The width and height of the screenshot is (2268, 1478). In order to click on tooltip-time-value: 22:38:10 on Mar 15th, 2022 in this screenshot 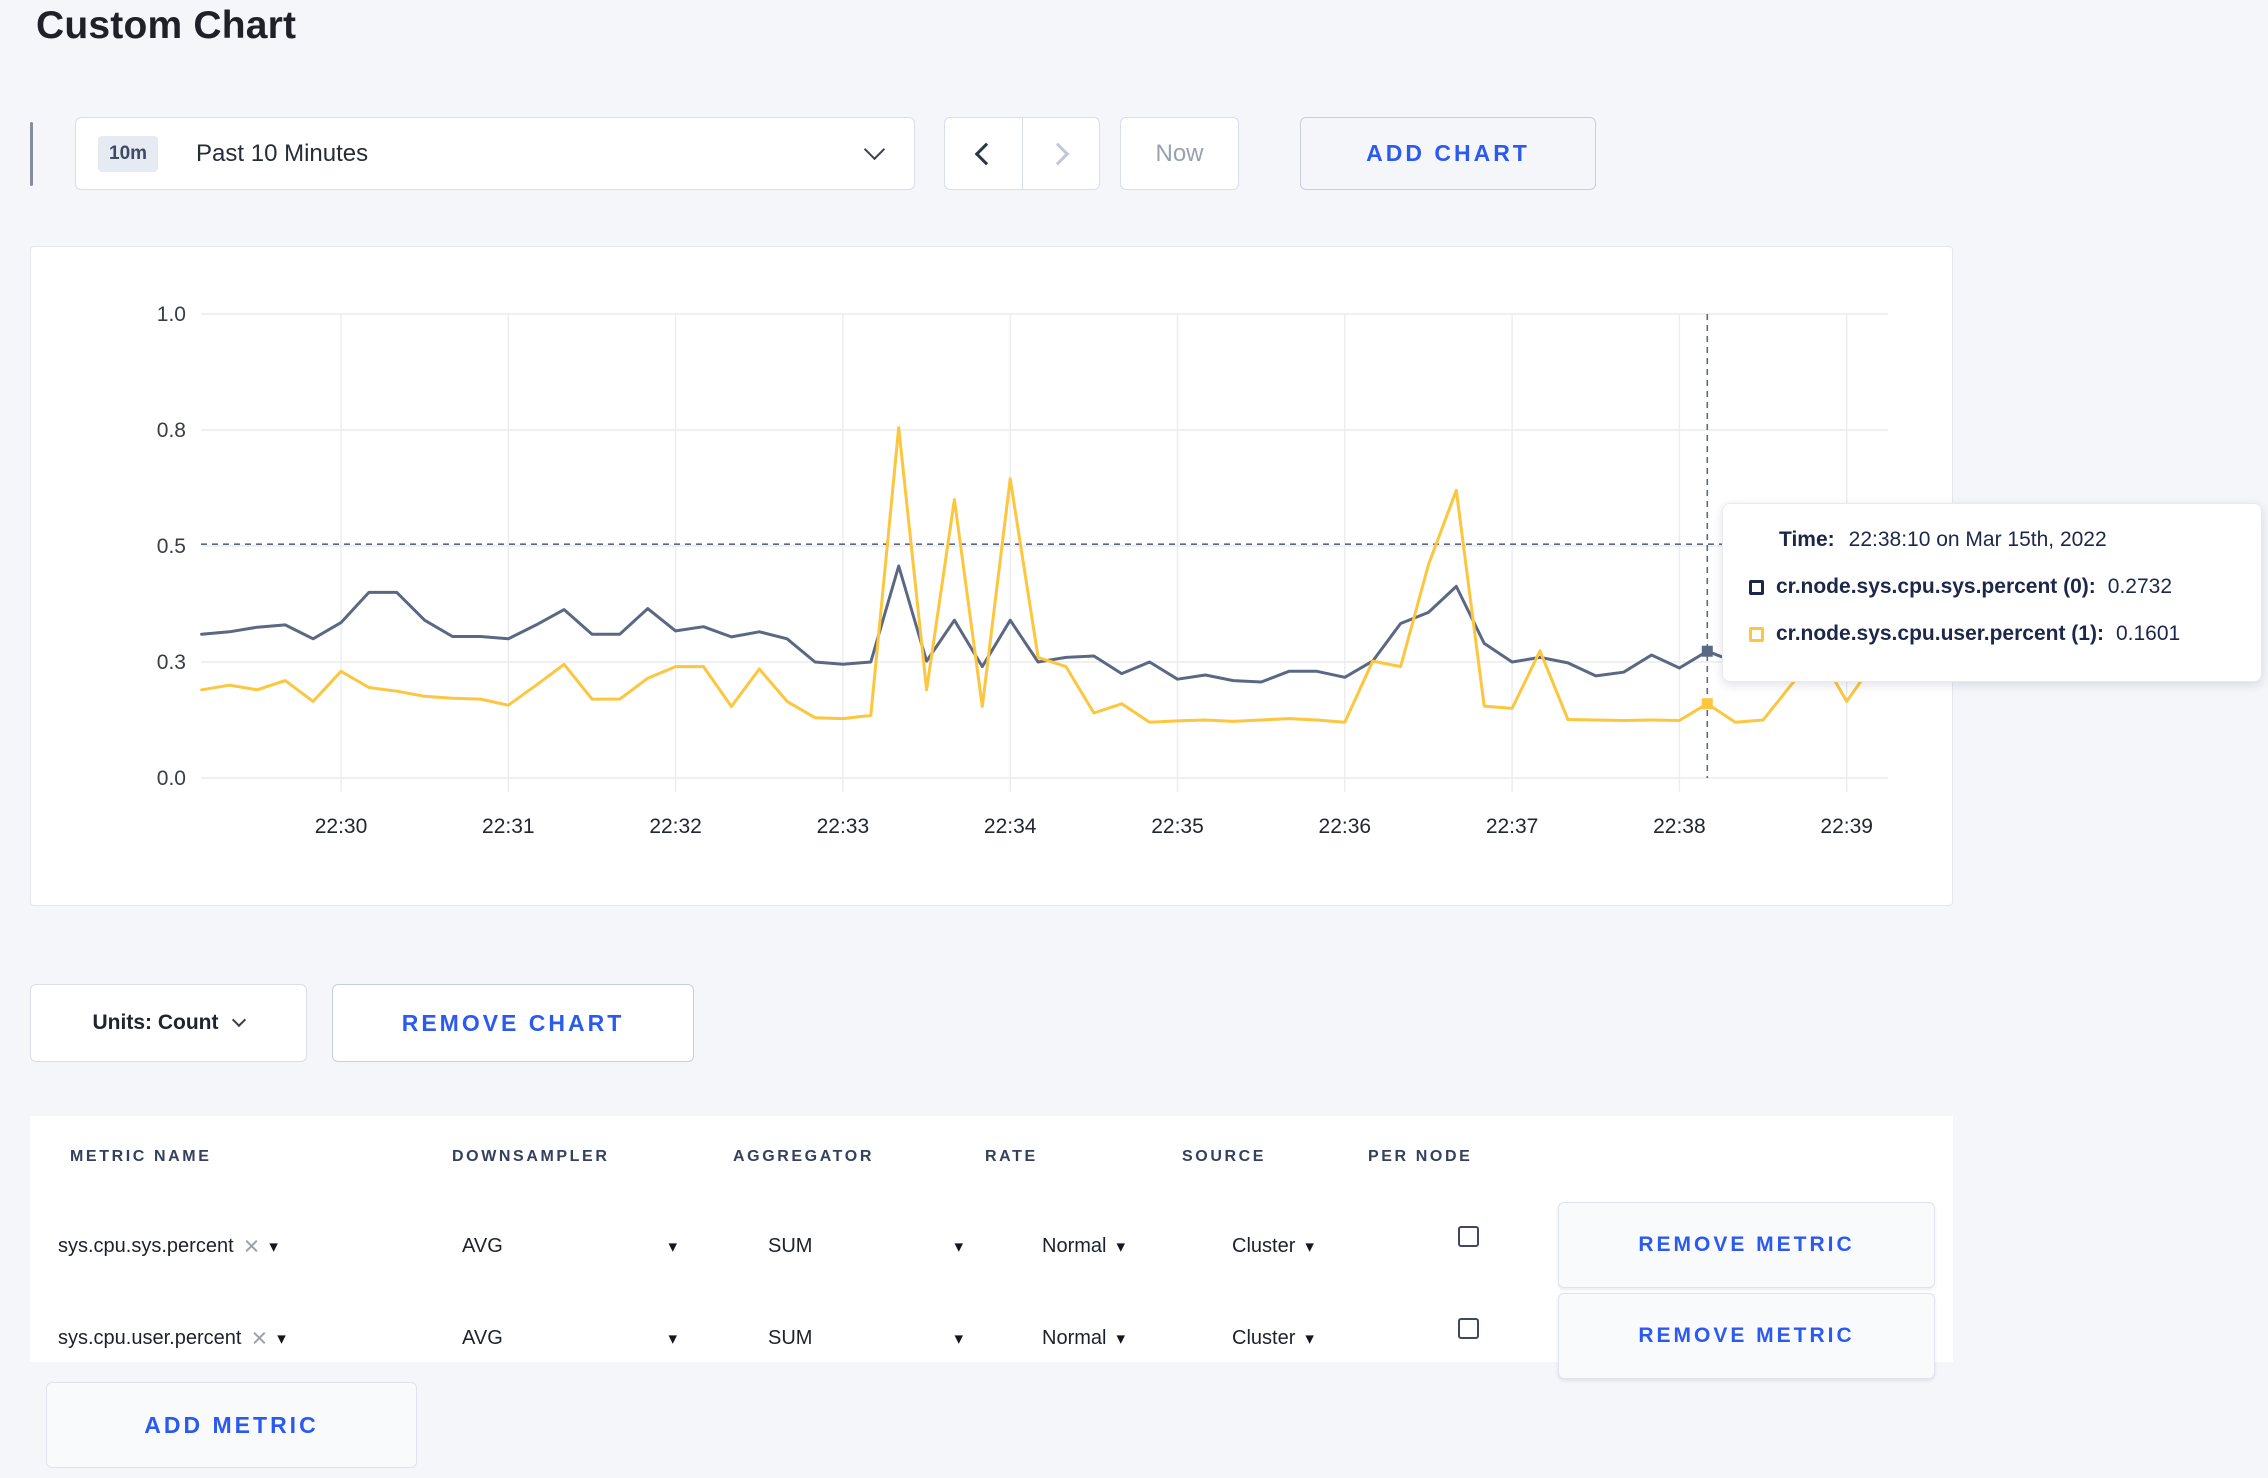, I will do `click(1977, 539)`.